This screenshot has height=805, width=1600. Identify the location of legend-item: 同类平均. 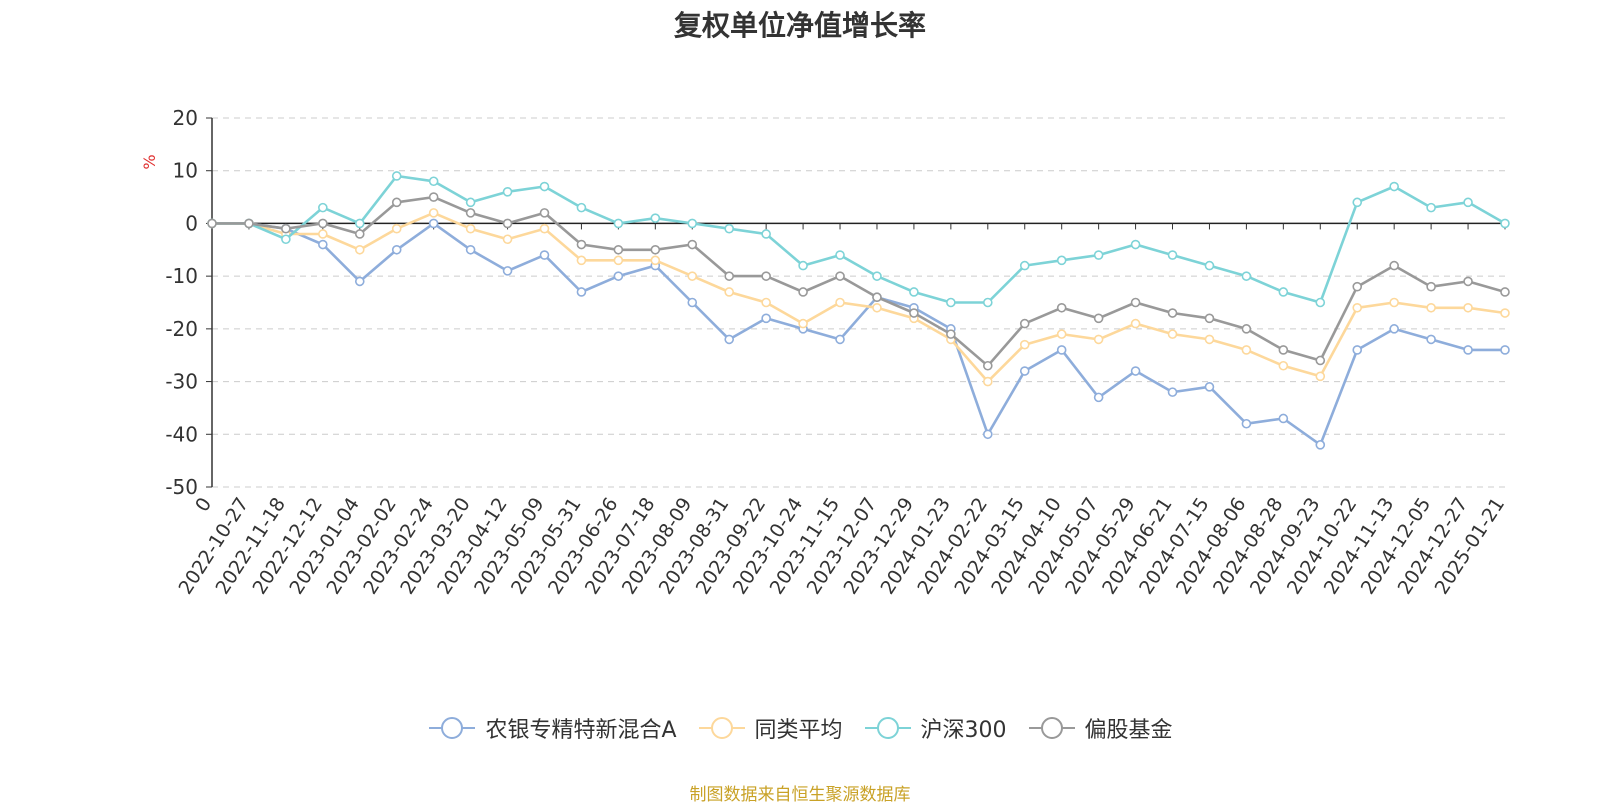
(770, 728).